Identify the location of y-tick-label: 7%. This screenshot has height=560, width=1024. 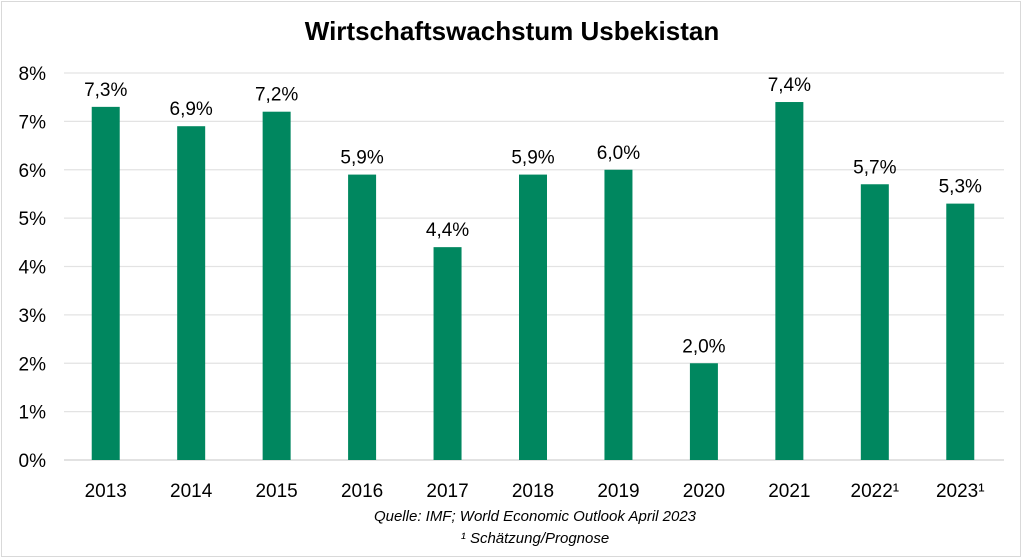
(33, 122).